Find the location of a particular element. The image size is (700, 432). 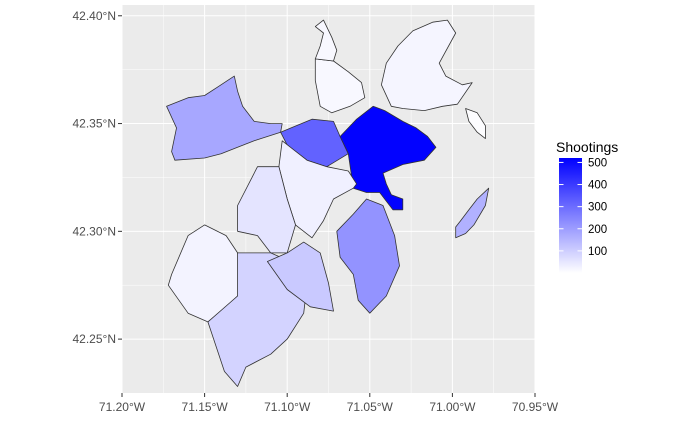

y-axis: 42.25°N 42.30°N 42.35°N 42.40°N is located at coordinates (97, 177).